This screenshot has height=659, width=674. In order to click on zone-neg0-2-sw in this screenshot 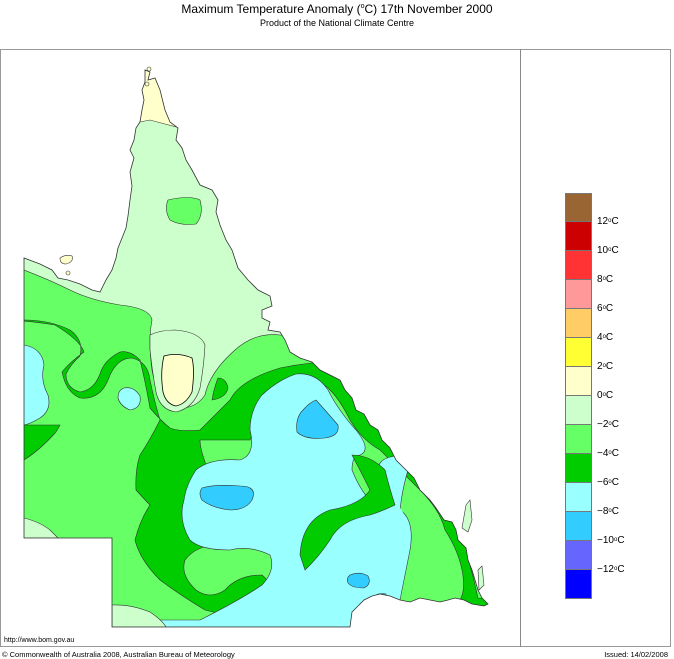, I will do `click(41, 528)`.